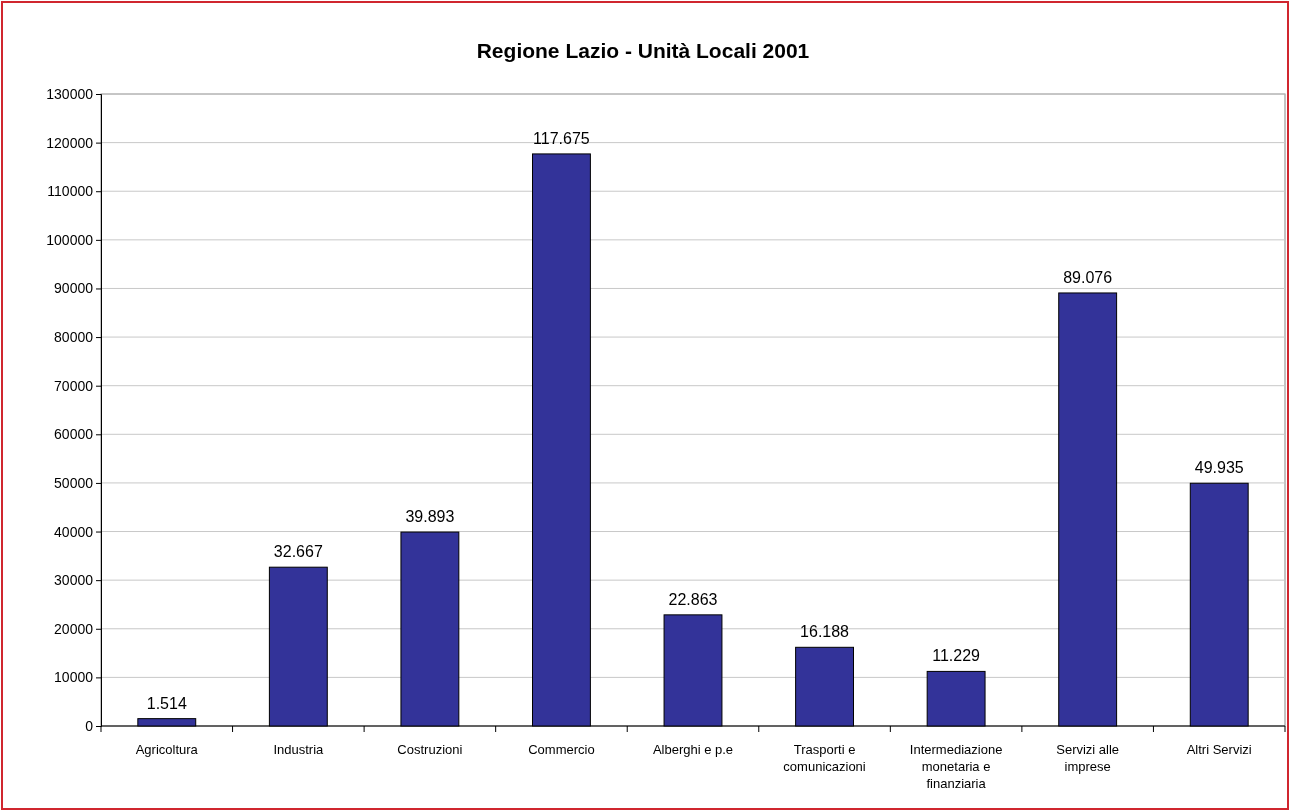 The height and width of the screenshot is (811, 1290). Describe the element at coordinates (70, 239) in the screenshot. I see `y-tick-label: 100000` at that location.